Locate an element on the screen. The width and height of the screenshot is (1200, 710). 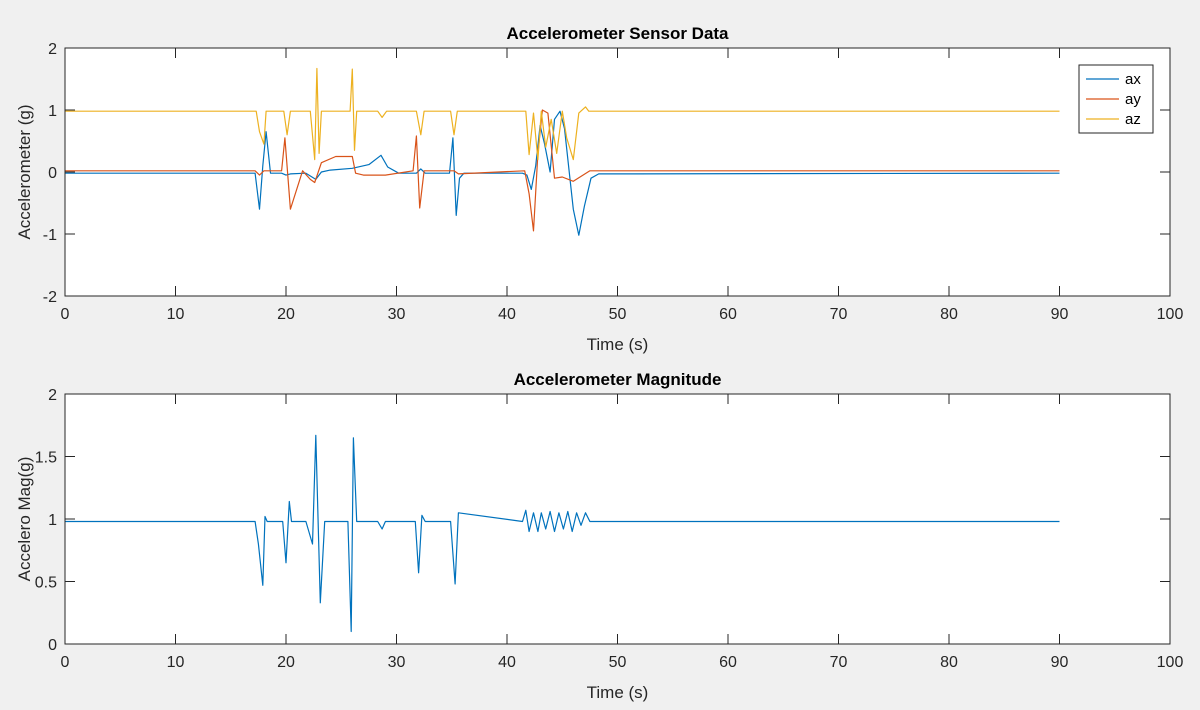
legend-label-ay: ay is located at coordinates (1133, 99).